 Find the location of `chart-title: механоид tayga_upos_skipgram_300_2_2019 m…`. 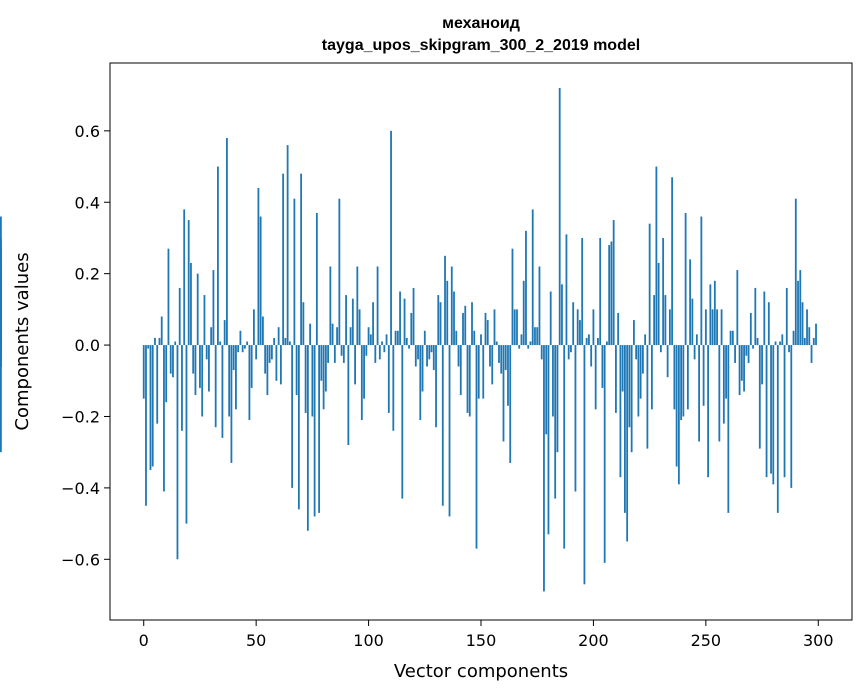

chart-title: механоид tayga_upos_skipgram_300_2_2019 m… is located at coordinates (481, 34).